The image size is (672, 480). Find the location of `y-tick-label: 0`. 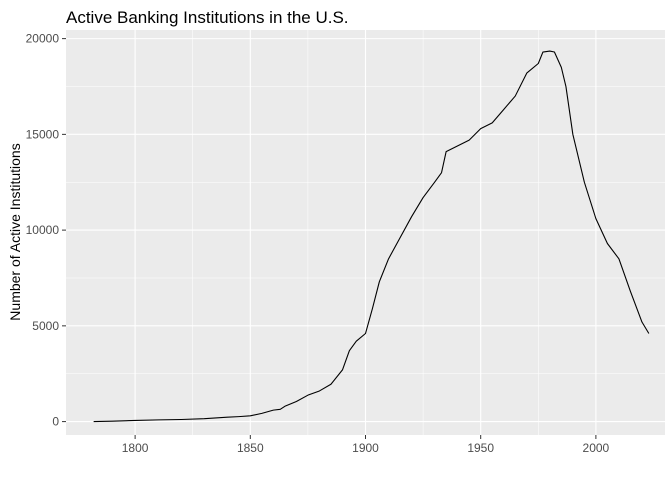

y-tick-label: 0 is located at coordinates (55, 422).